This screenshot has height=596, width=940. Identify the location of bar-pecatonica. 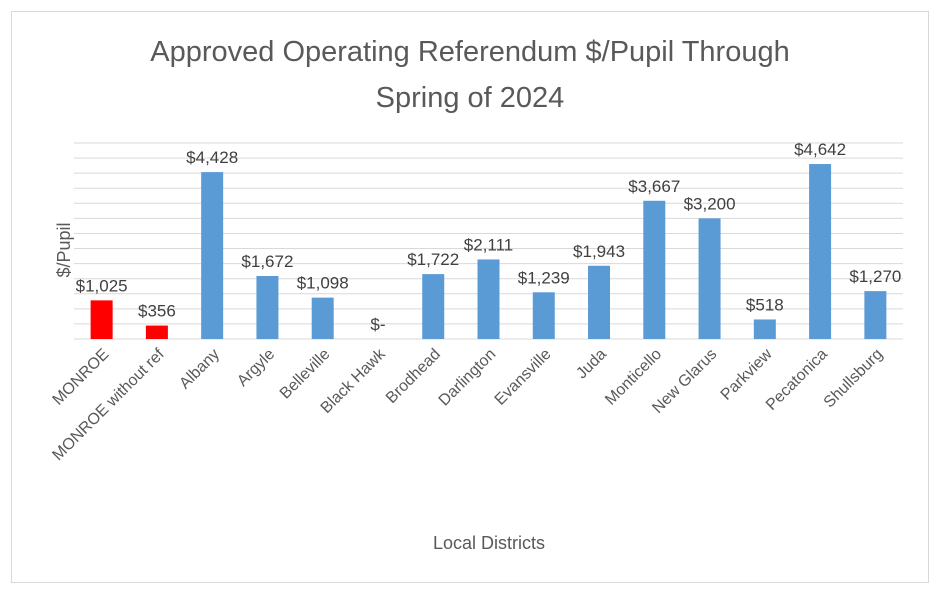
(820, 251).